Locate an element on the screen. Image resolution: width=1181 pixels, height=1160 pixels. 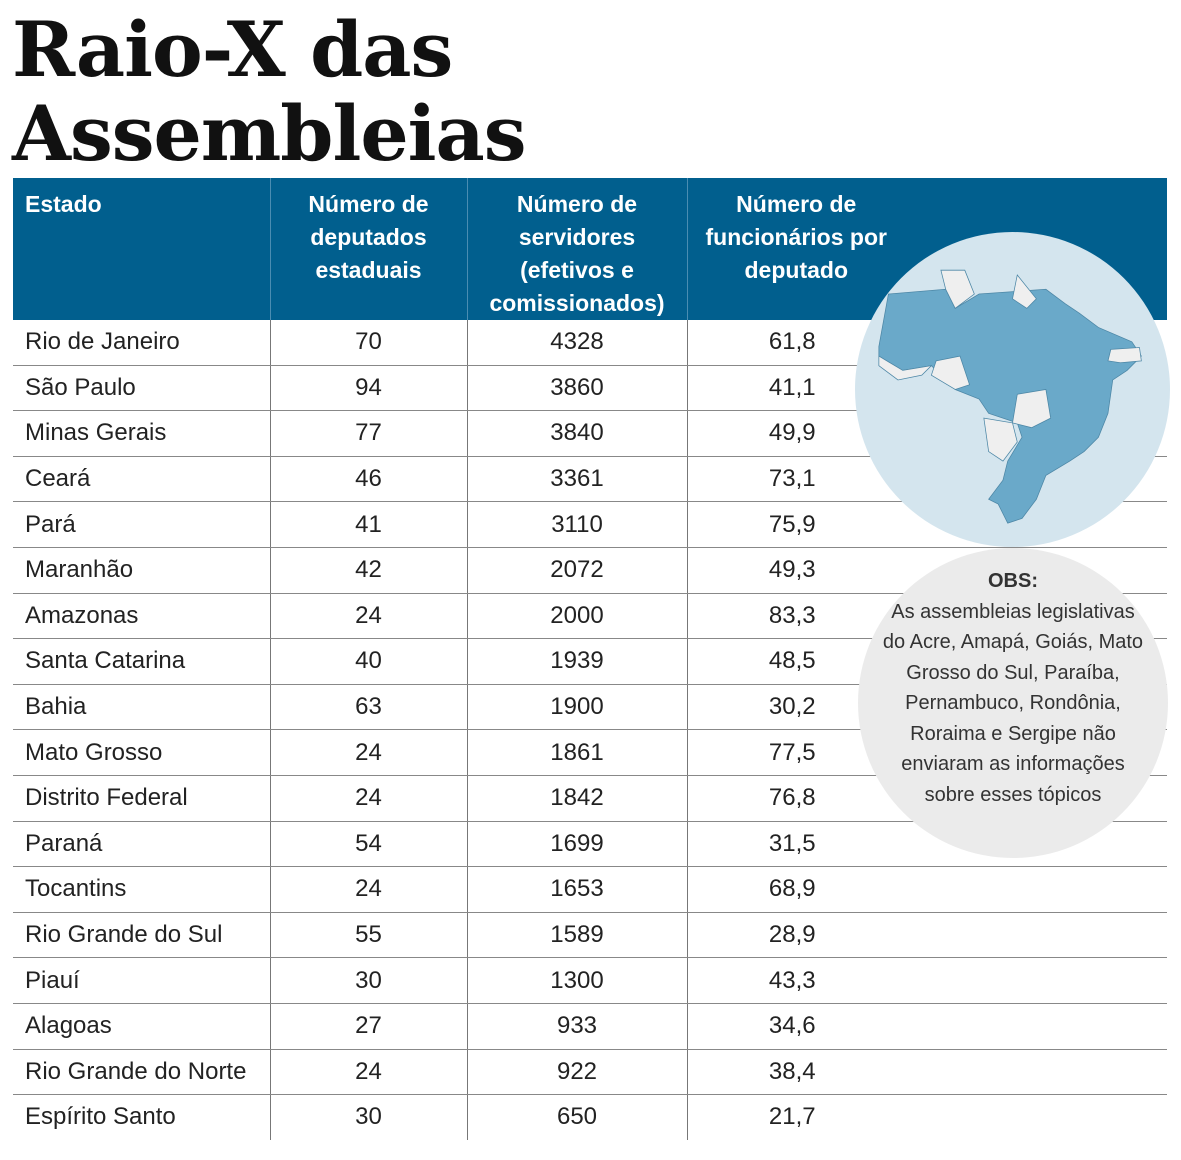
table-row: Distrito Federal 24 1842 76,8 is located at coordinates (590, 798).